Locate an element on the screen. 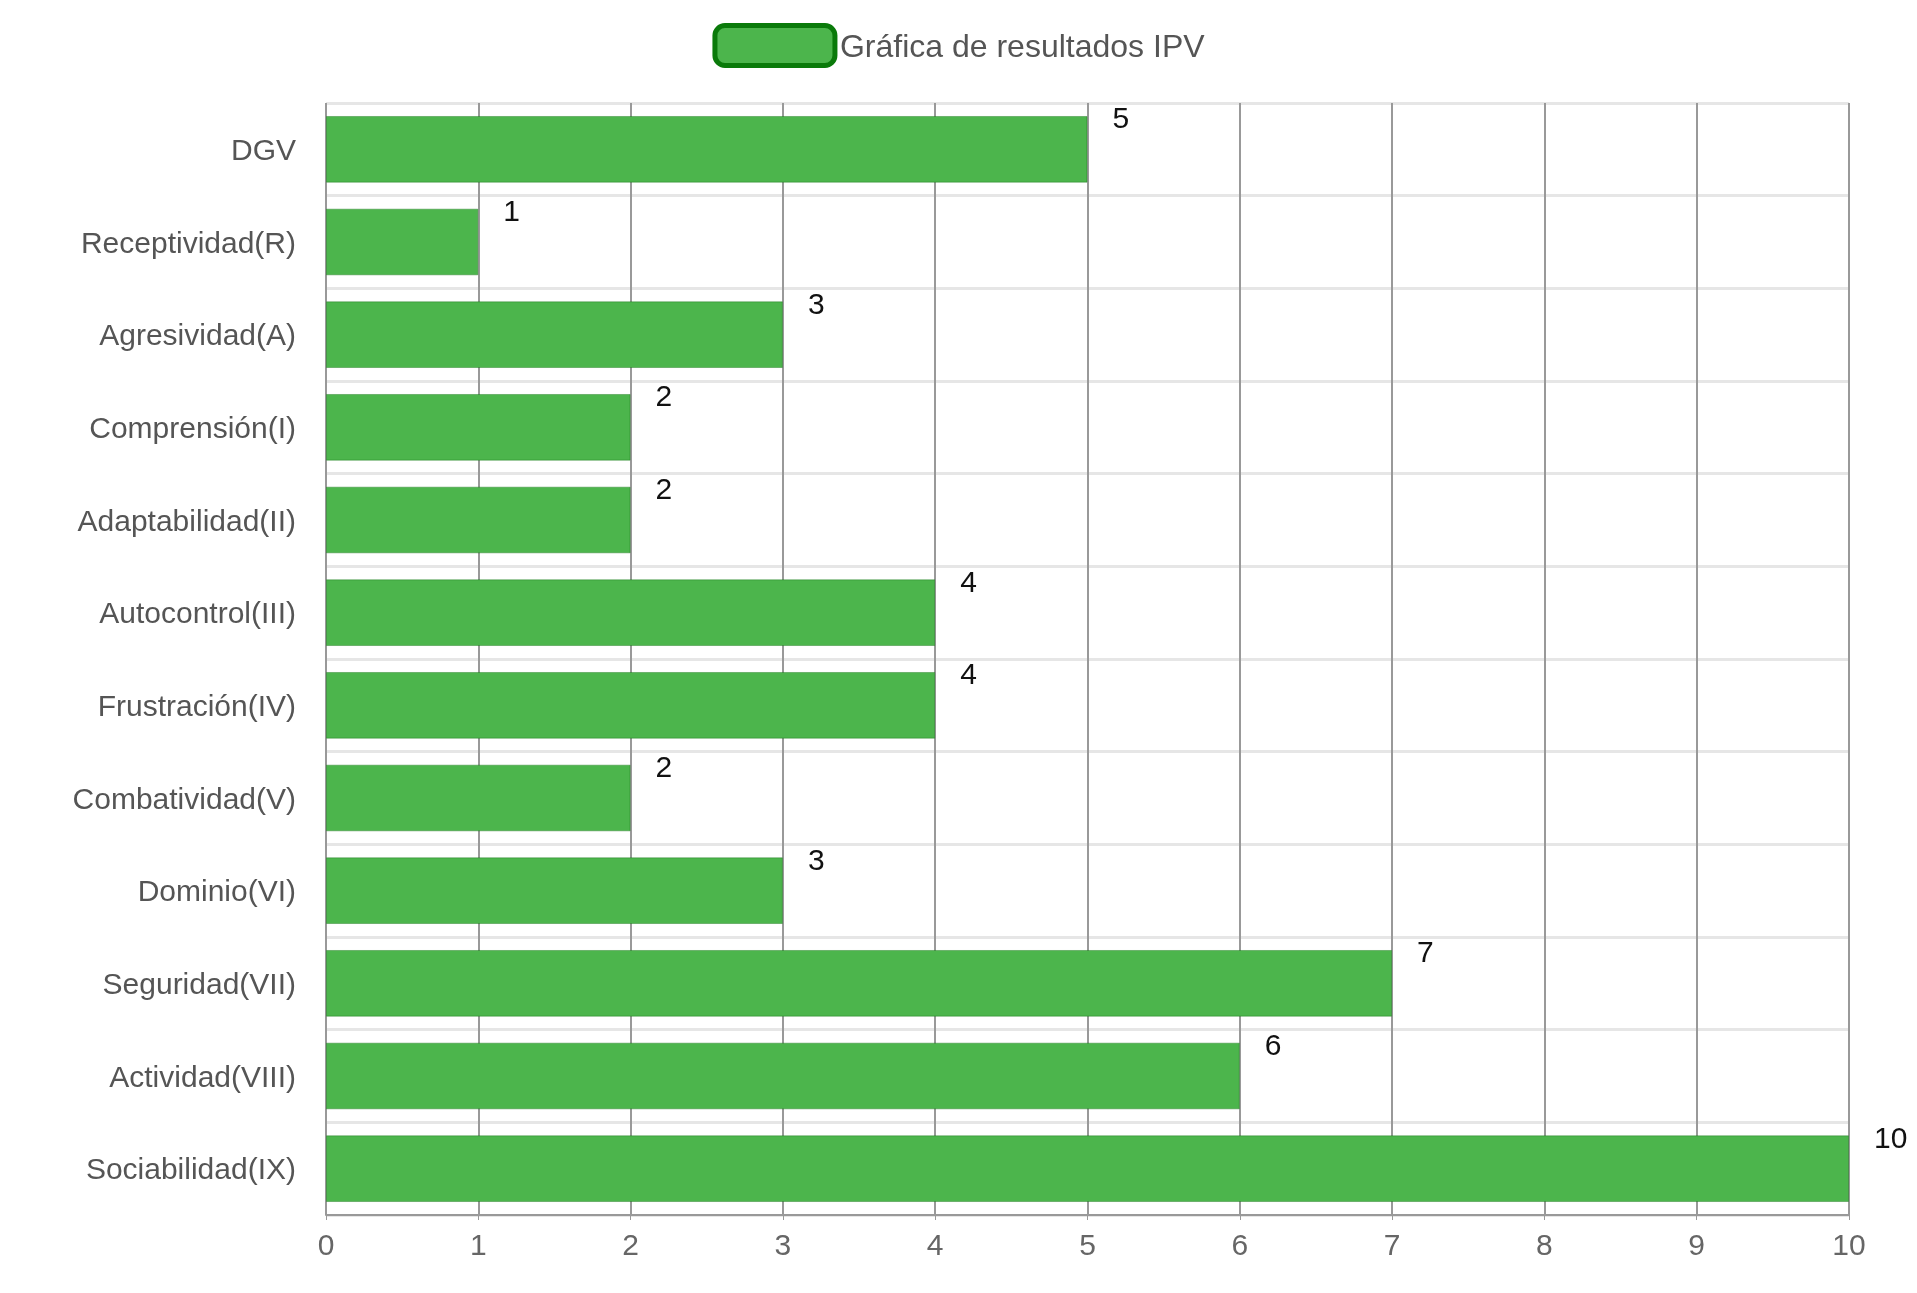  x-tick-label: 0 is located at coordinates (326, 1244).